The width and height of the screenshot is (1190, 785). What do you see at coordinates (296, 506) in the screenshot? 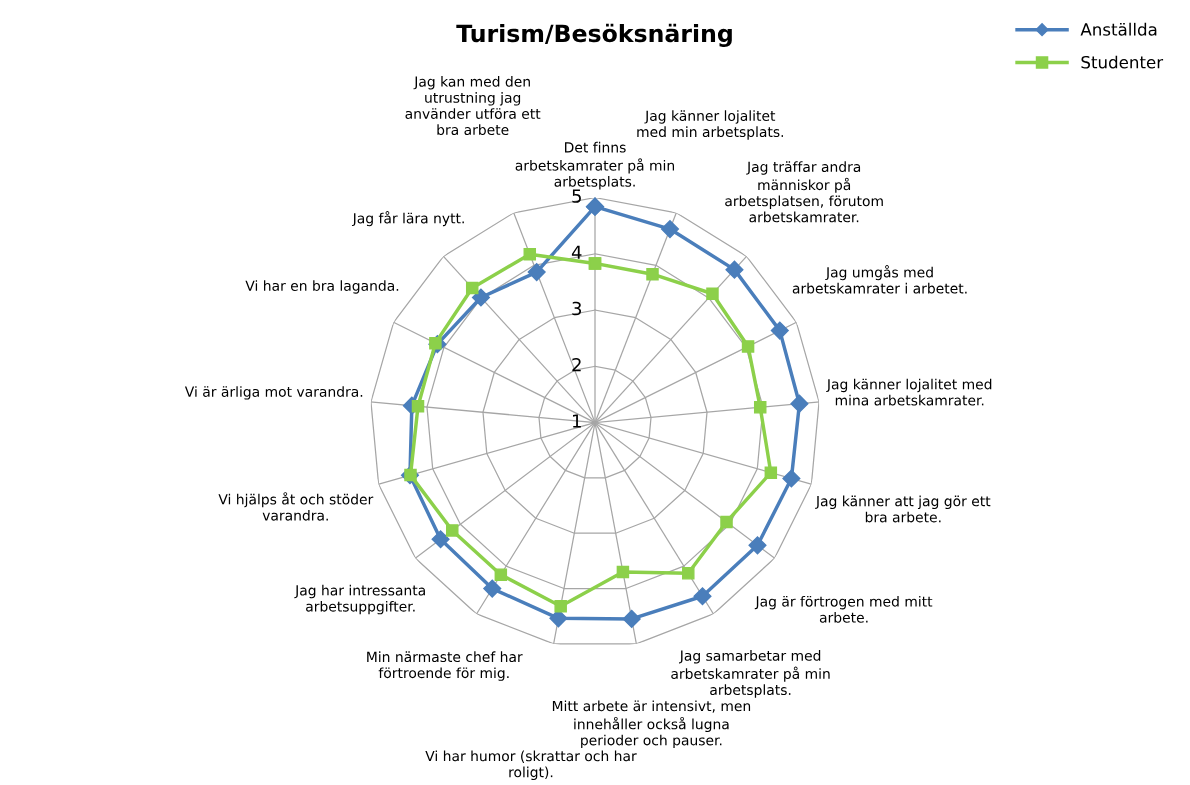
I see `spoke-label: Vi hjälps åt och stöder varandra.` at bounding box center [296, 506].